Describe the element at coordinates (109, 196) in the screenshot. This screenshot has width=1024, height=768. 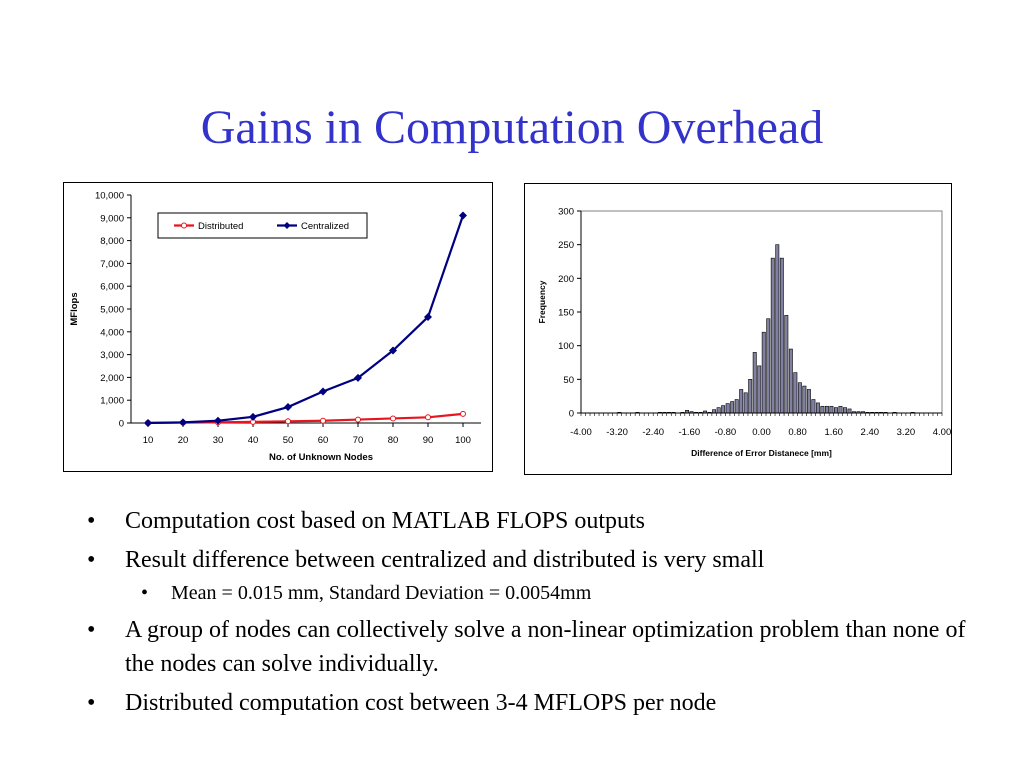
I see `y-tick-label: 10,000` at that location.